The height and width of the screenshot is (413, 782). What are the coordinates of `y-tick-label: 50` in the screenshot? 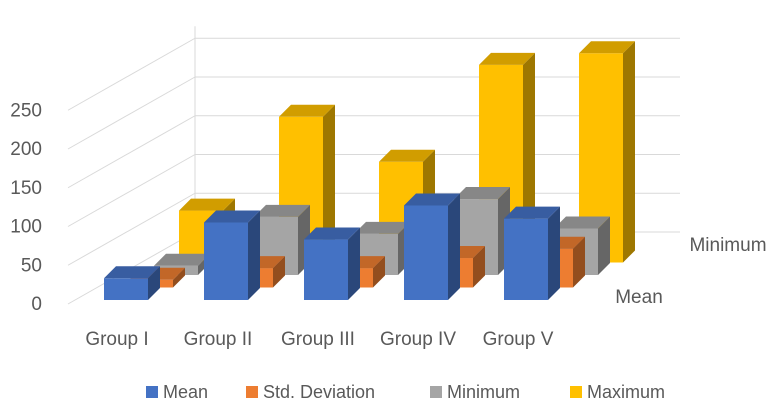 It's located at (31, 265).